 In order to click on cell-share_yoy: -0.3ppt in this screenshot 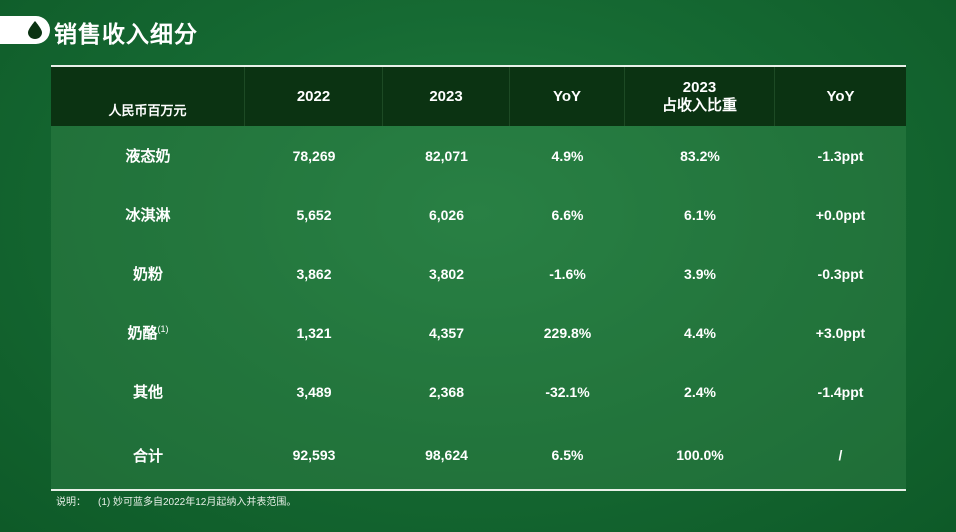, I will do `click(840, 273)`.